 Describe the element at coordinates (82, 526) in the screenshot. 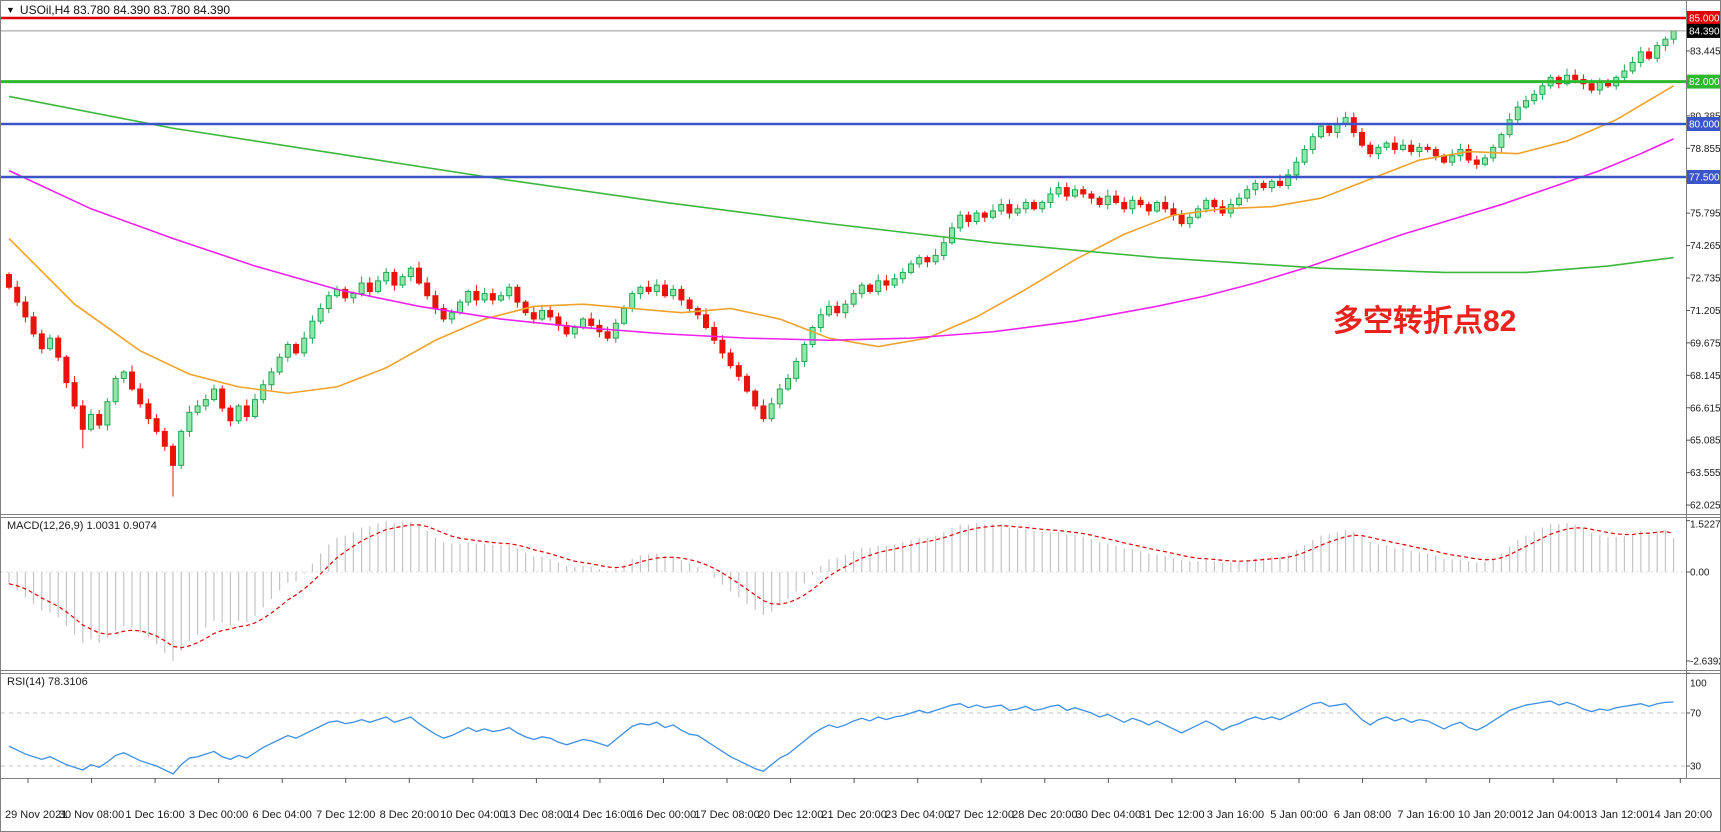

I see `macd-indicator-label: MACD(12,26,9) 1.0031 0.9074` at that location.